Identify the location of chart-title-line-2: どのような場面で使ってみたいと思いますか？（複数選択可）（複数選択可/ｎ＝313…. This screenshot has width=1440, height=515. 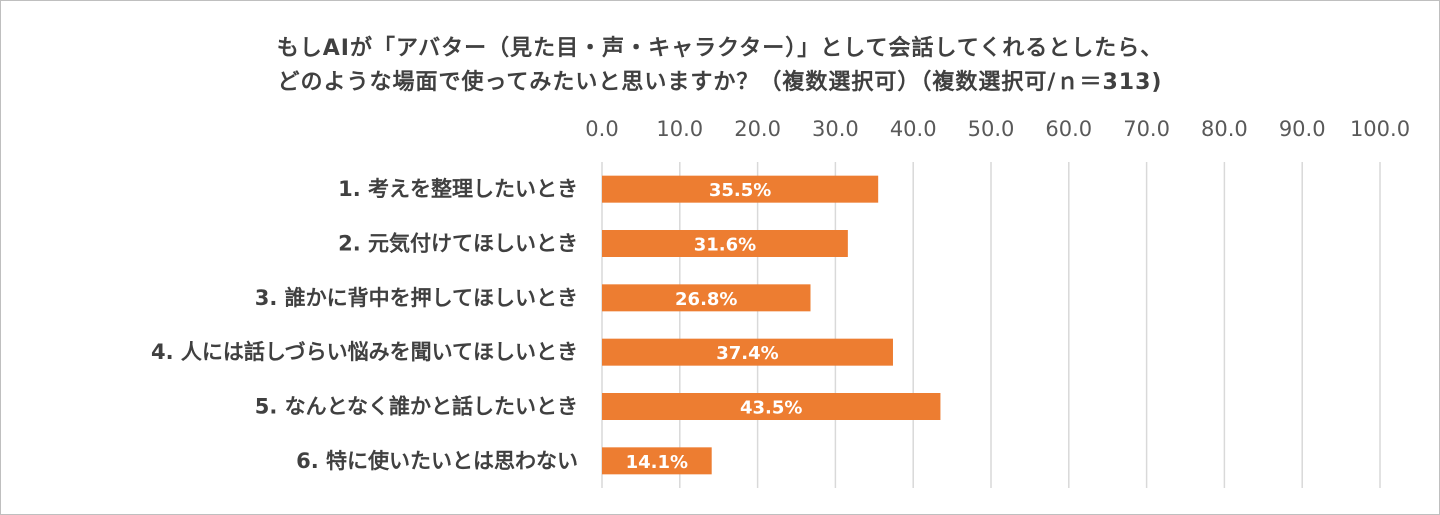
(720, 82).